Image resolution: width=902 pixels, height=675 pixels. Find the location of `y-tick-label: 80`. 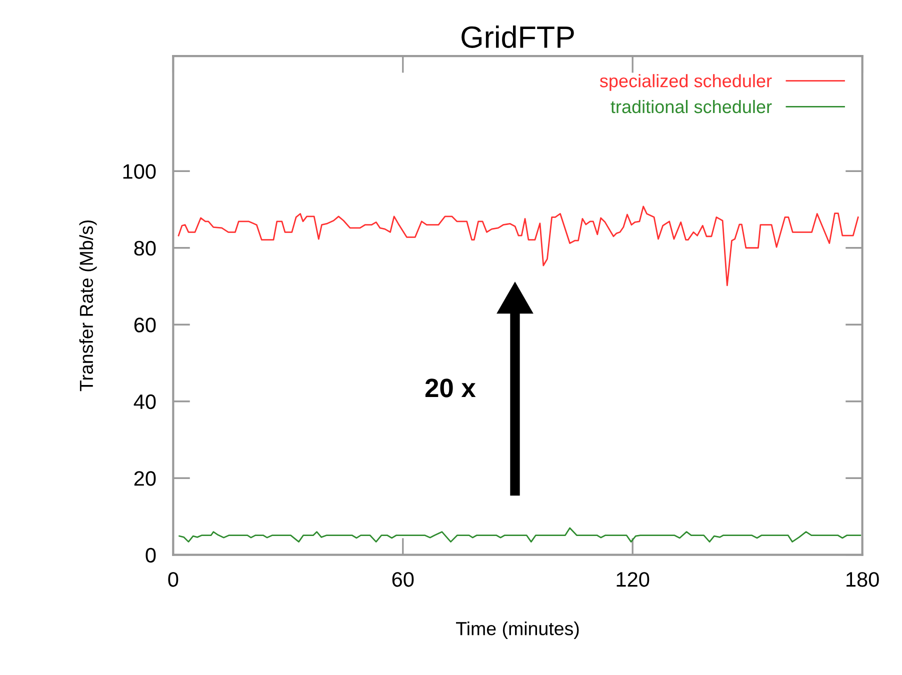

y-tick-label: 80 is located at coordinates (145, 248).